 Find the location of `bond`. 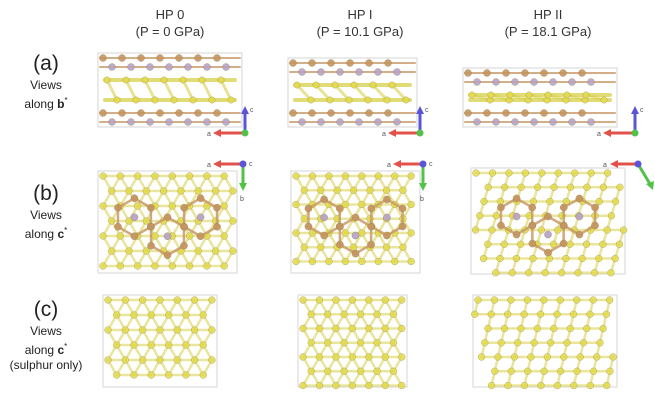

bond is located at coordinates (112, 90).